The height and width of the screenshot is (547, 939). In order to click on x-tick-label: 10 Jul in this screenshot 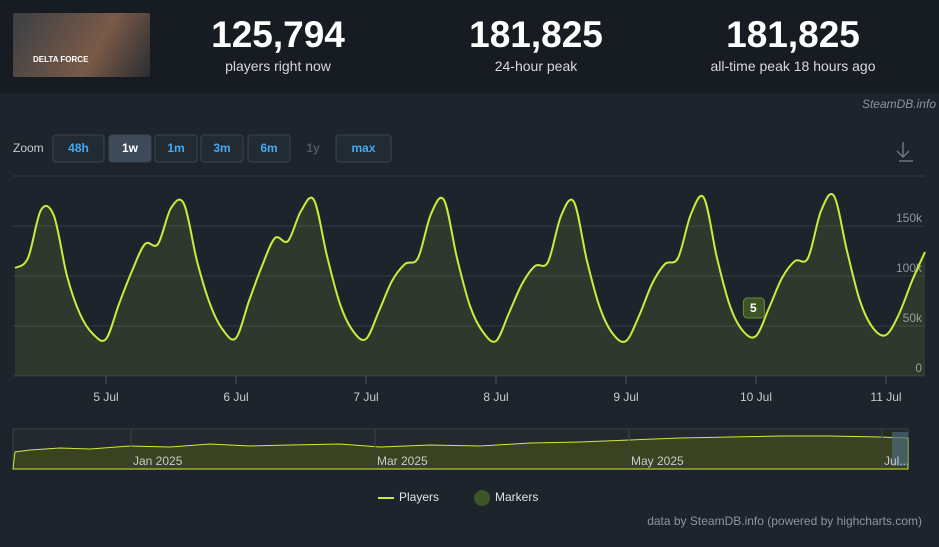, I will do `click(756, 397)`.